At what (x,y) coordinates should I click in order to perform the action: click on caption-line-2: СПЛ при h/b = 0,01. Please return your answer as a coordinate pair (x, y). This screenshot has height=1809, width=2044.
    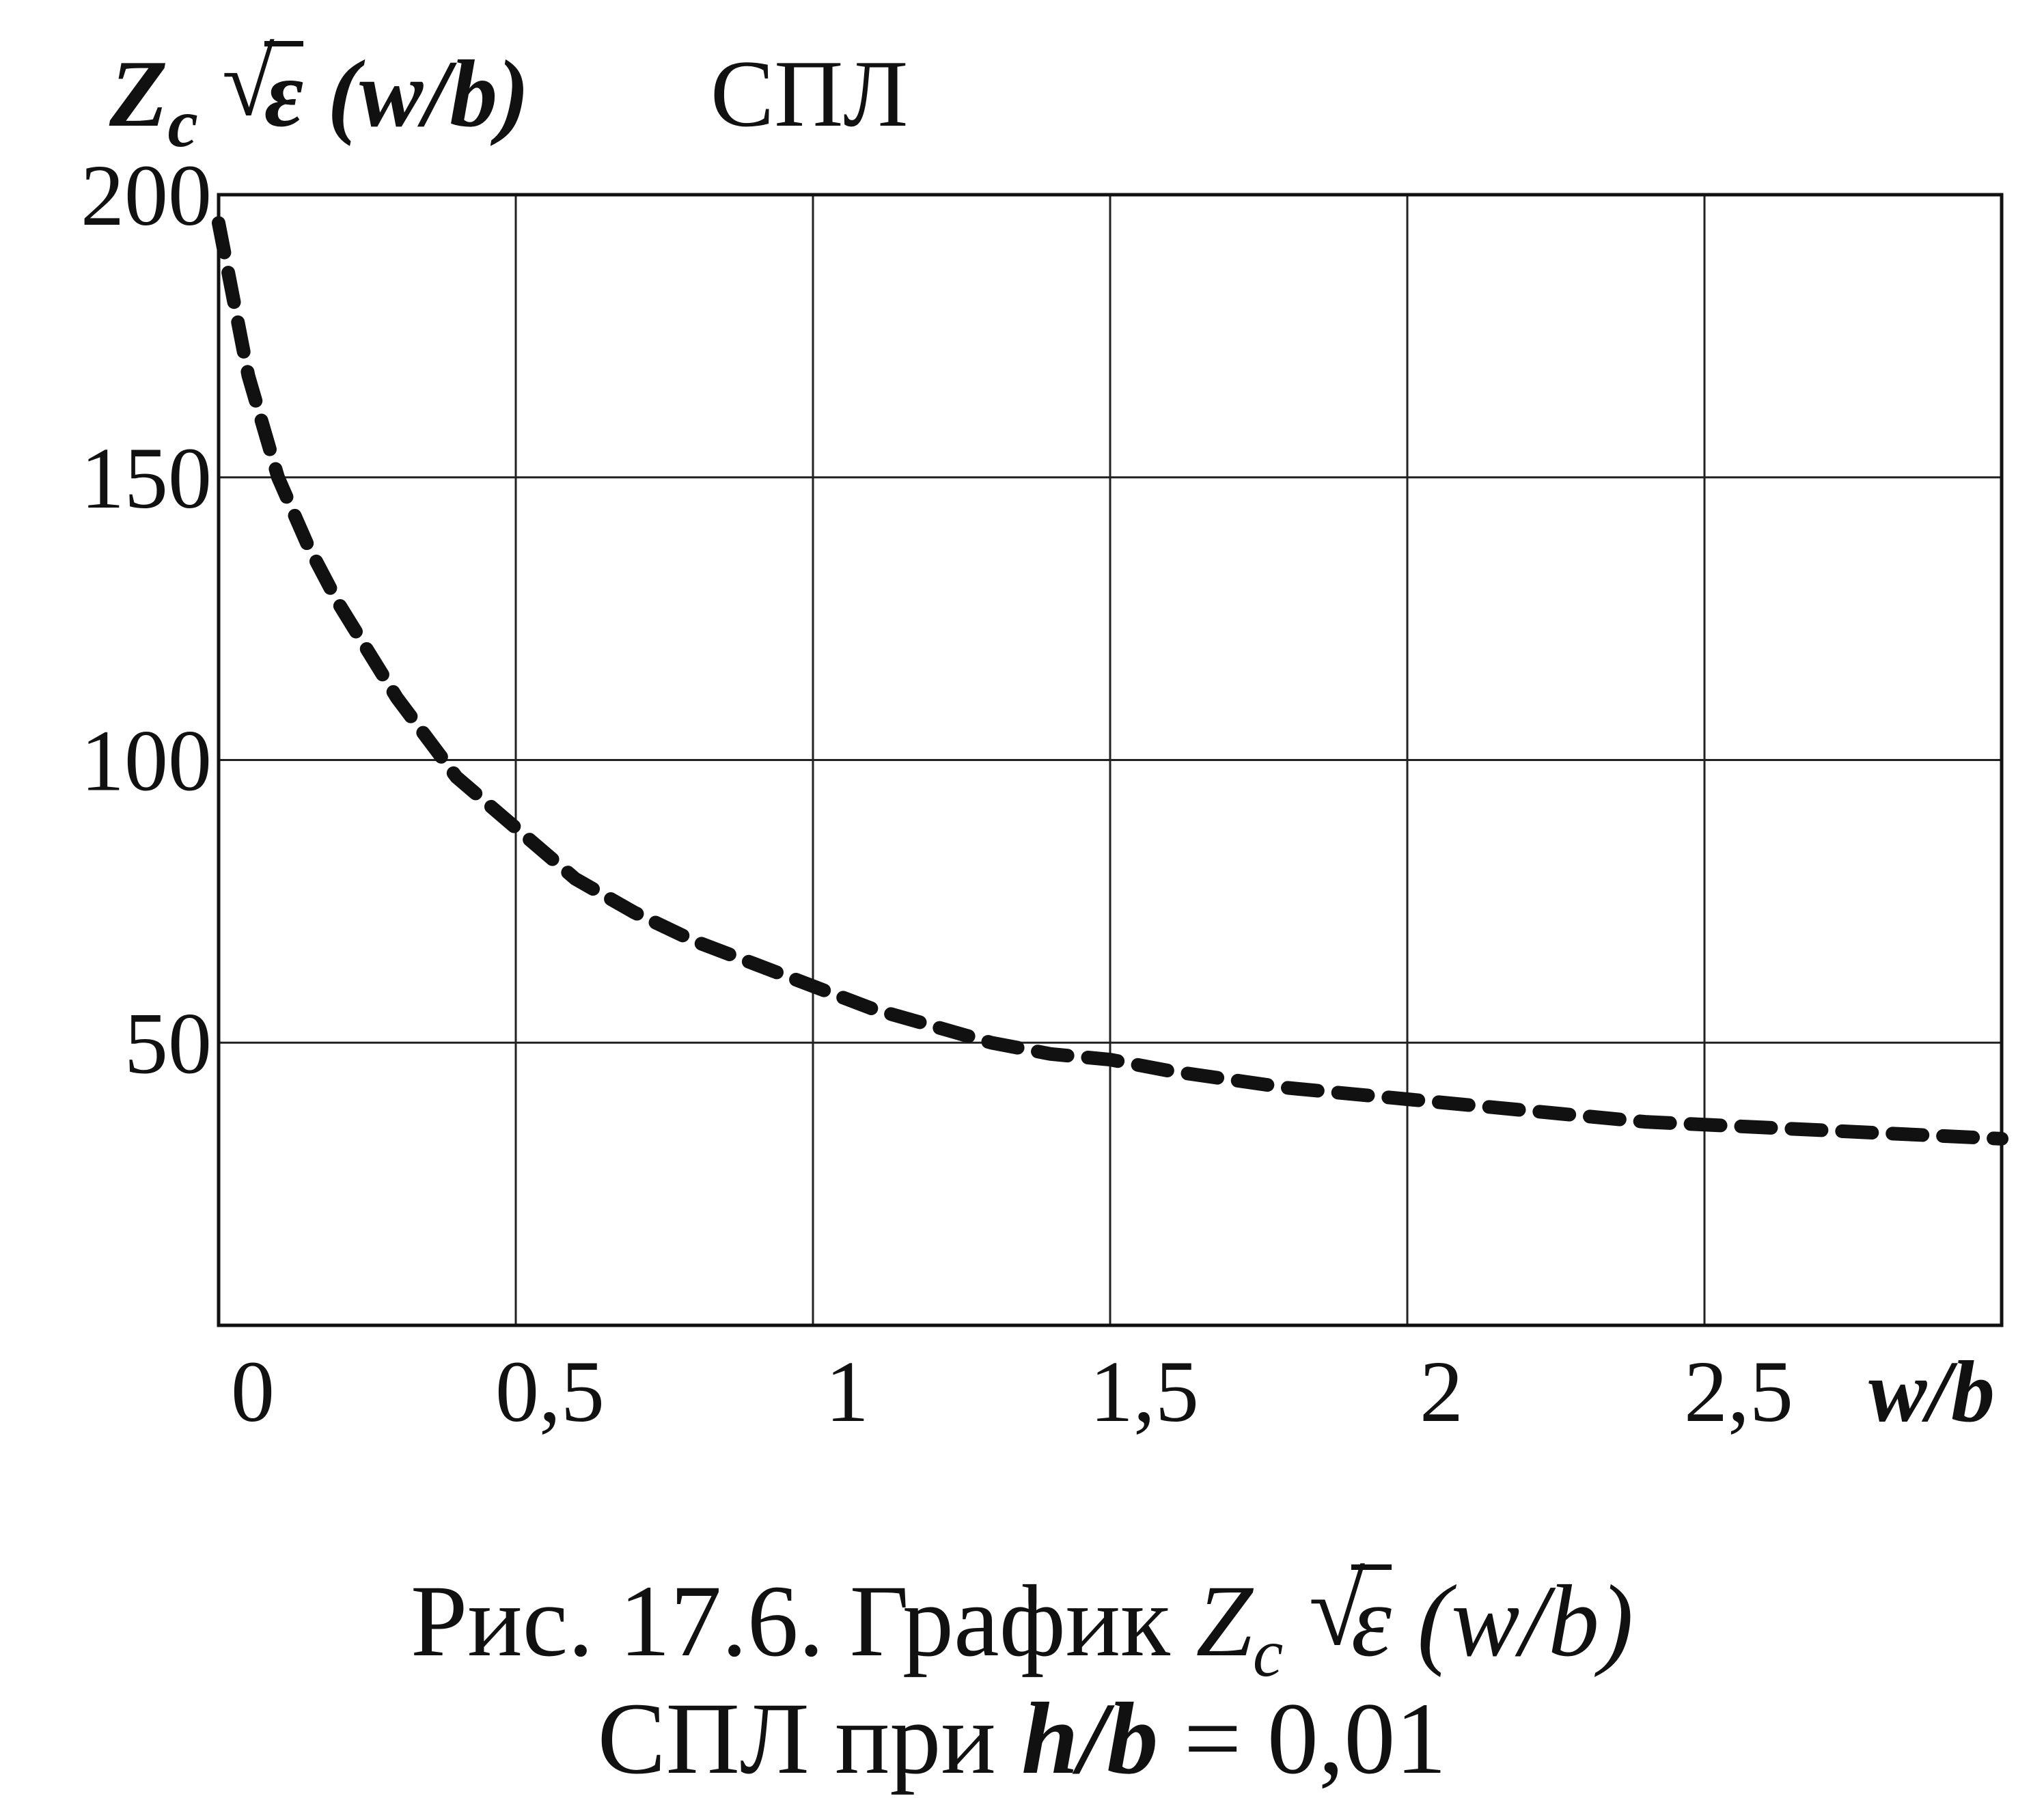
    Looking at the image, I should click on (1022, 1739).